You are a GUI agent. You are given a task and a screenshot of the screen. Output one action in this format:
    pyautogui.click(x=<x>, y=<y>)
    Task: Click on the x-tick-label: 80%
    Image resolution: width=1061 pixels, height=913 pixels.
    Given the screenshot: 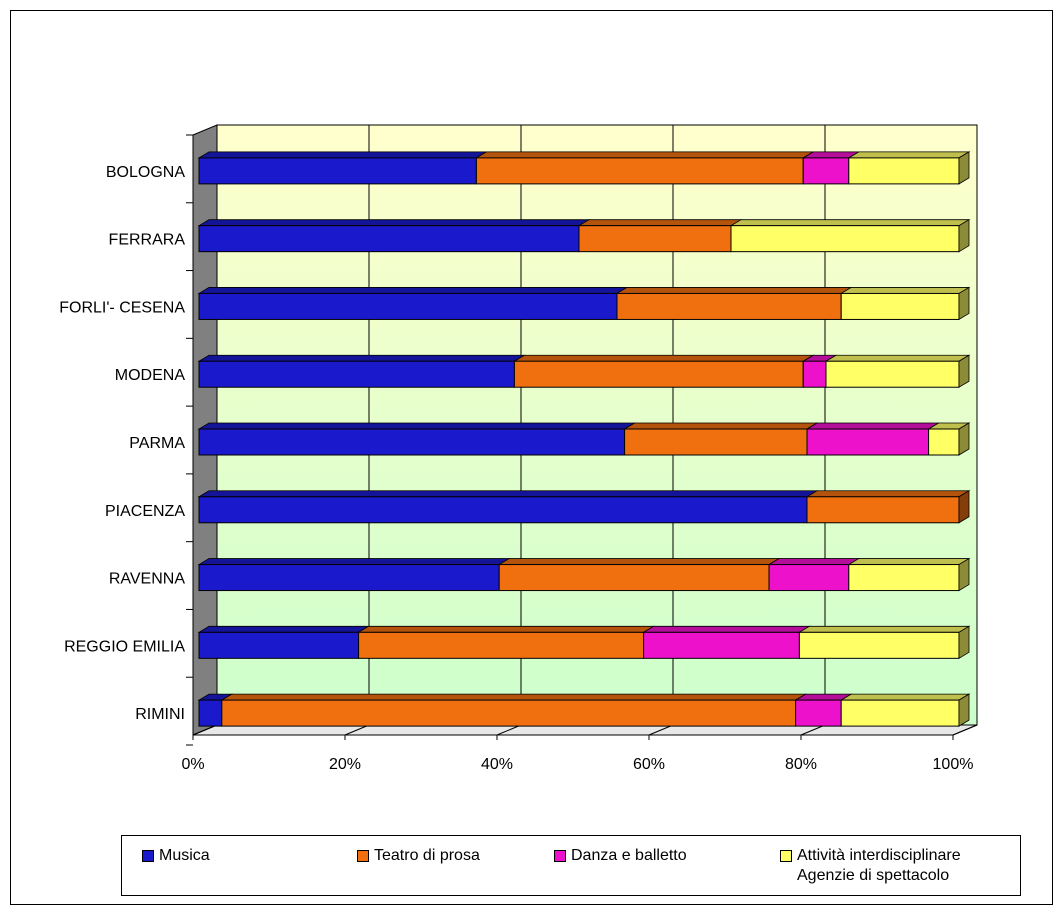 What is the action you would take?
    pyautogui.click(x=801, y=764)
    